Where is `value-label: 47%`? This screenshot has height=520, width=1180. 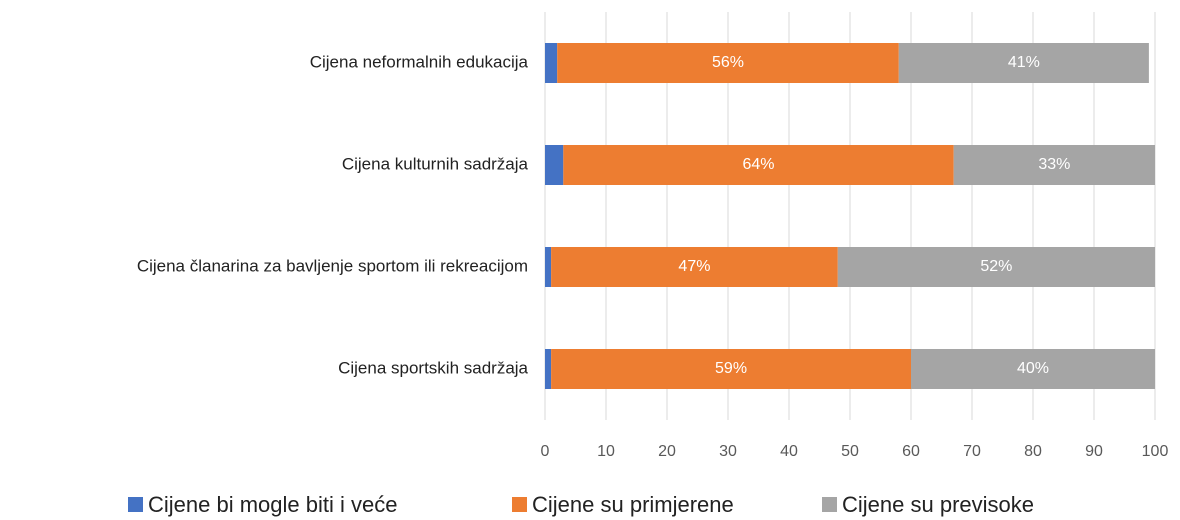 value-label: 47% is located at coordinates (694, 266).